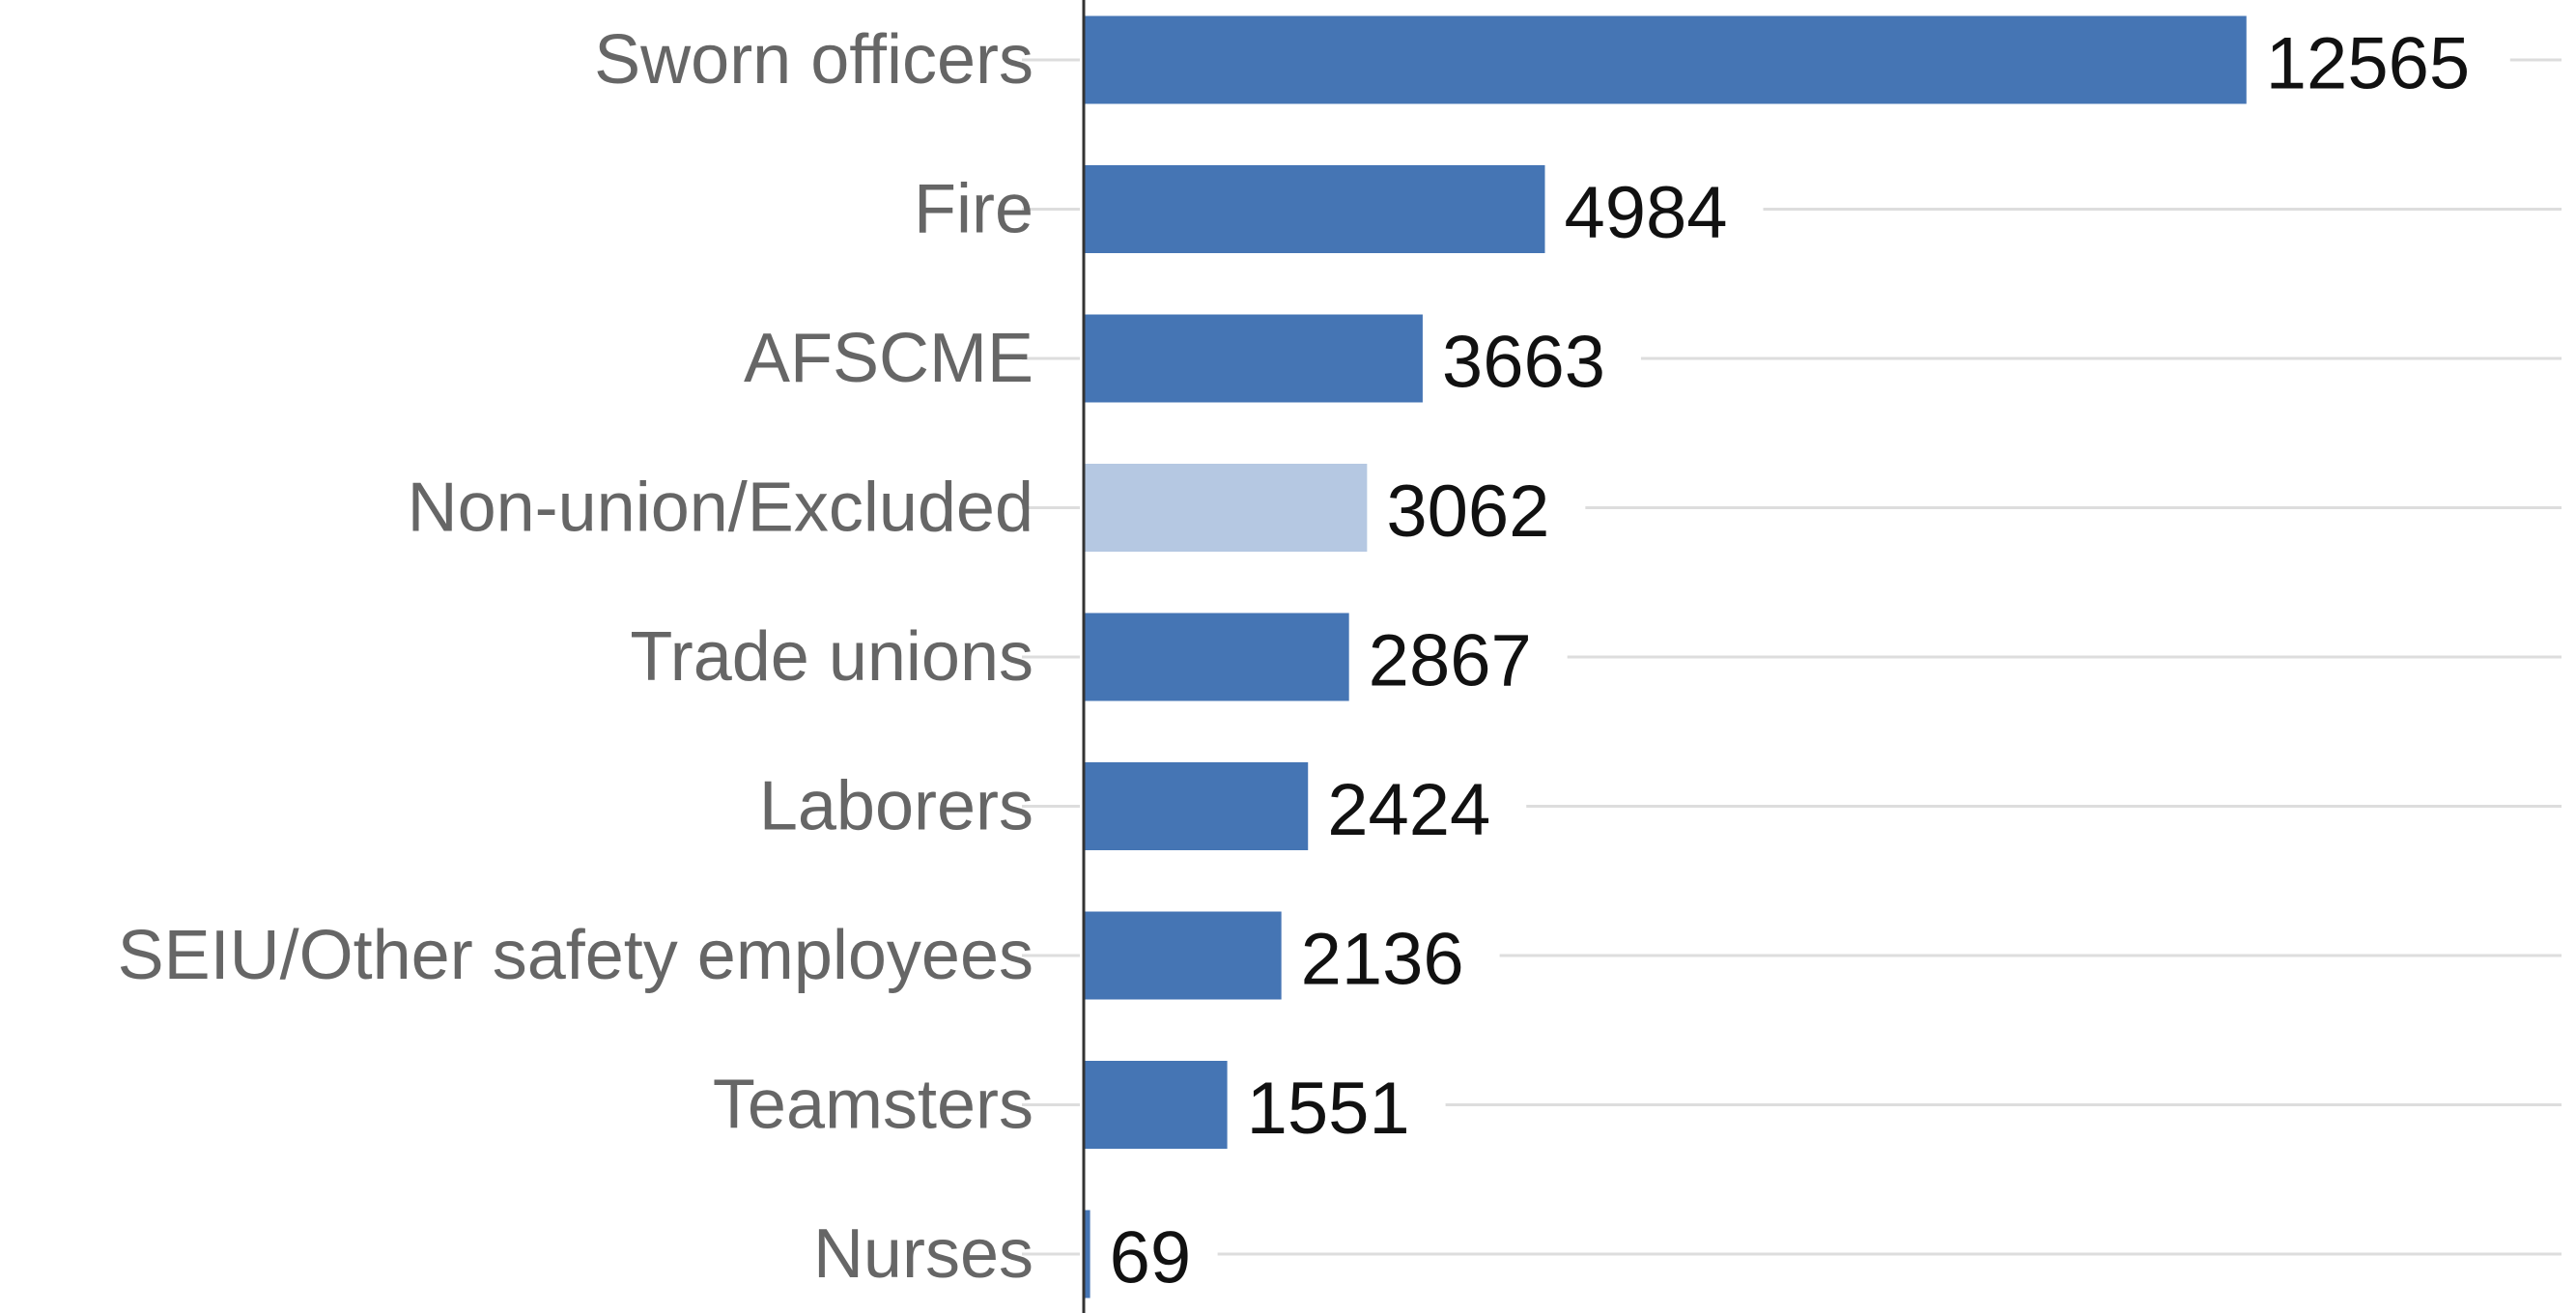  Describe the element at coordinates (1253, 358) in the screenshot. I see `bar-afscme` at that location.